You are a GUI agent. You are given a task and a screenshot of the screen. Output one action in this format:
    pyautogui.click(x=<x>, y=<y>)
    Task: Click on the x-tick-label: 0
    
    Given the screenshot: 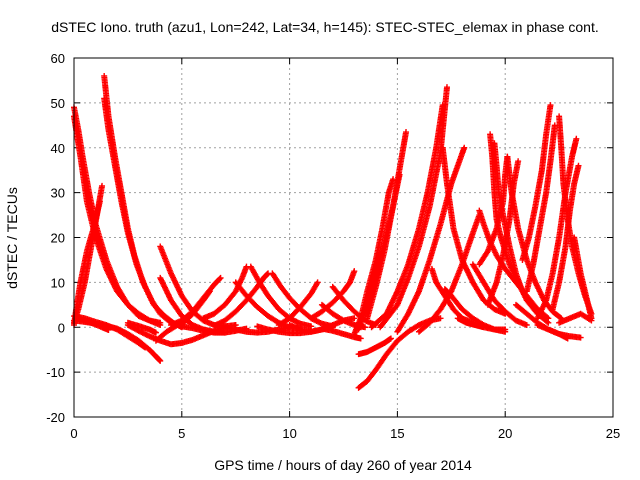 What is the action you would take?
    pyautogui.click(x=73, y=433)
    